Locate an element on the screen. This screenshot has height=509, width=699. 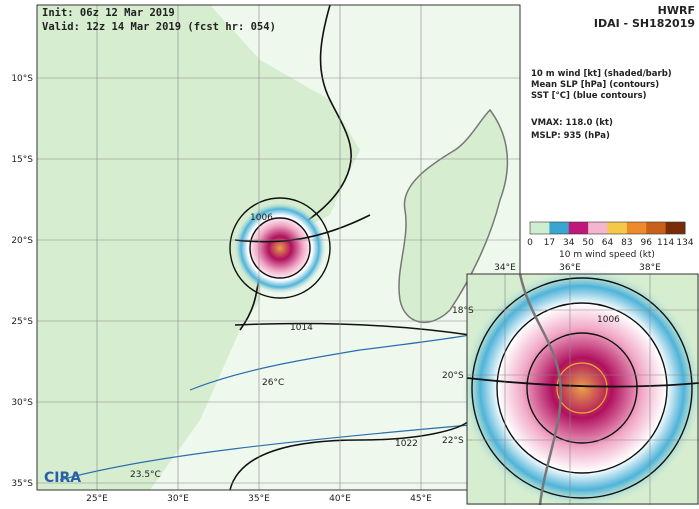
madagascar is located at coordinates (453, 216).